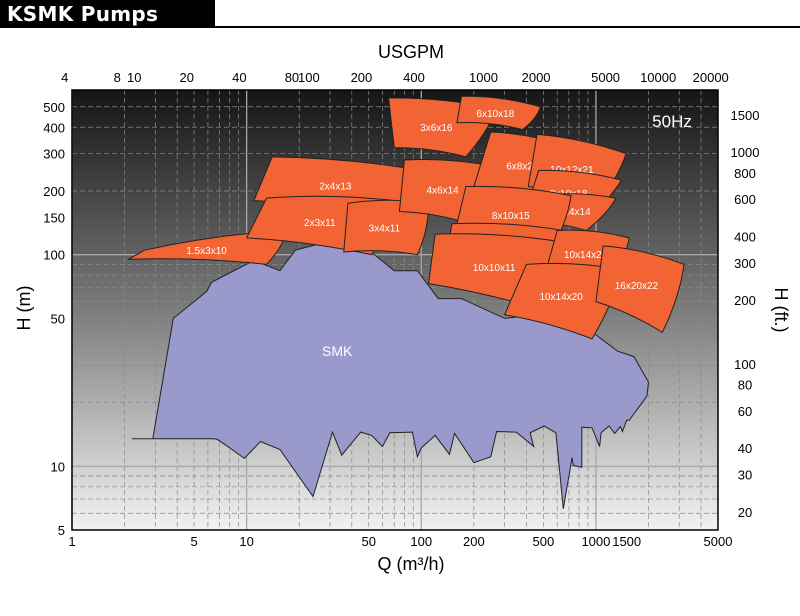  What do you see at coordinates (320, 223) in the screenshot?
I see `pump-curve-label: 2x3x11` at bounding box center [320, 223].